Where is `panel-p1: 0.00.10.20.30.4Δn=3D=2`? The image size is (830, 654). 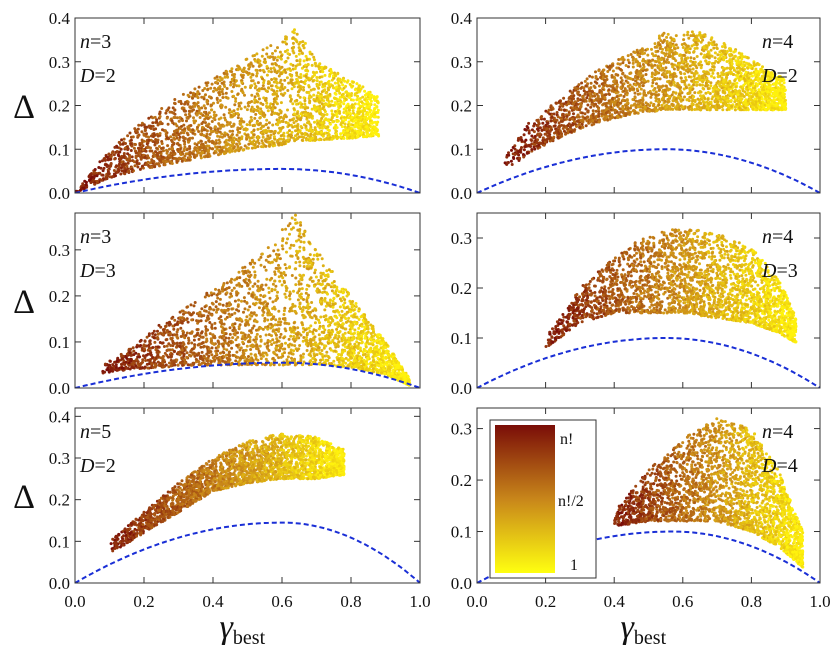 panel-p1: 0.00.10.20.30.4Δn=3D=2 is located at coordinates (217, 106).